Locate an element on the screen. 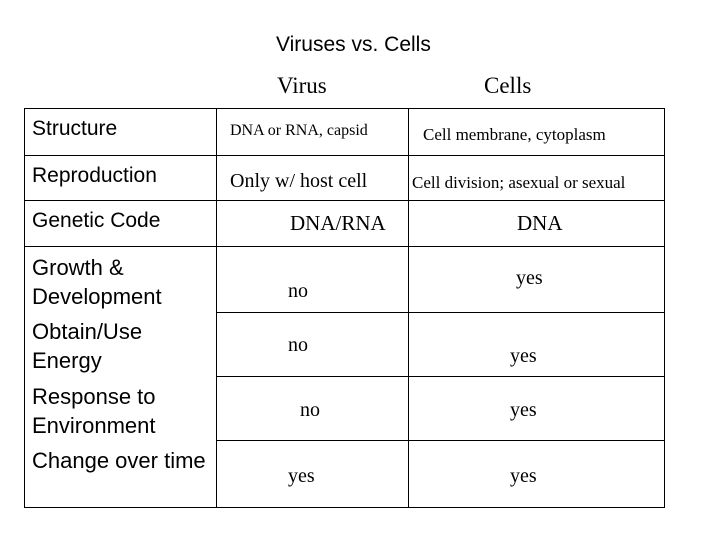 The height and width of the screenshot is (540, 720). row-label-reproduction: Reproduction is located at coordinates (94, 175).